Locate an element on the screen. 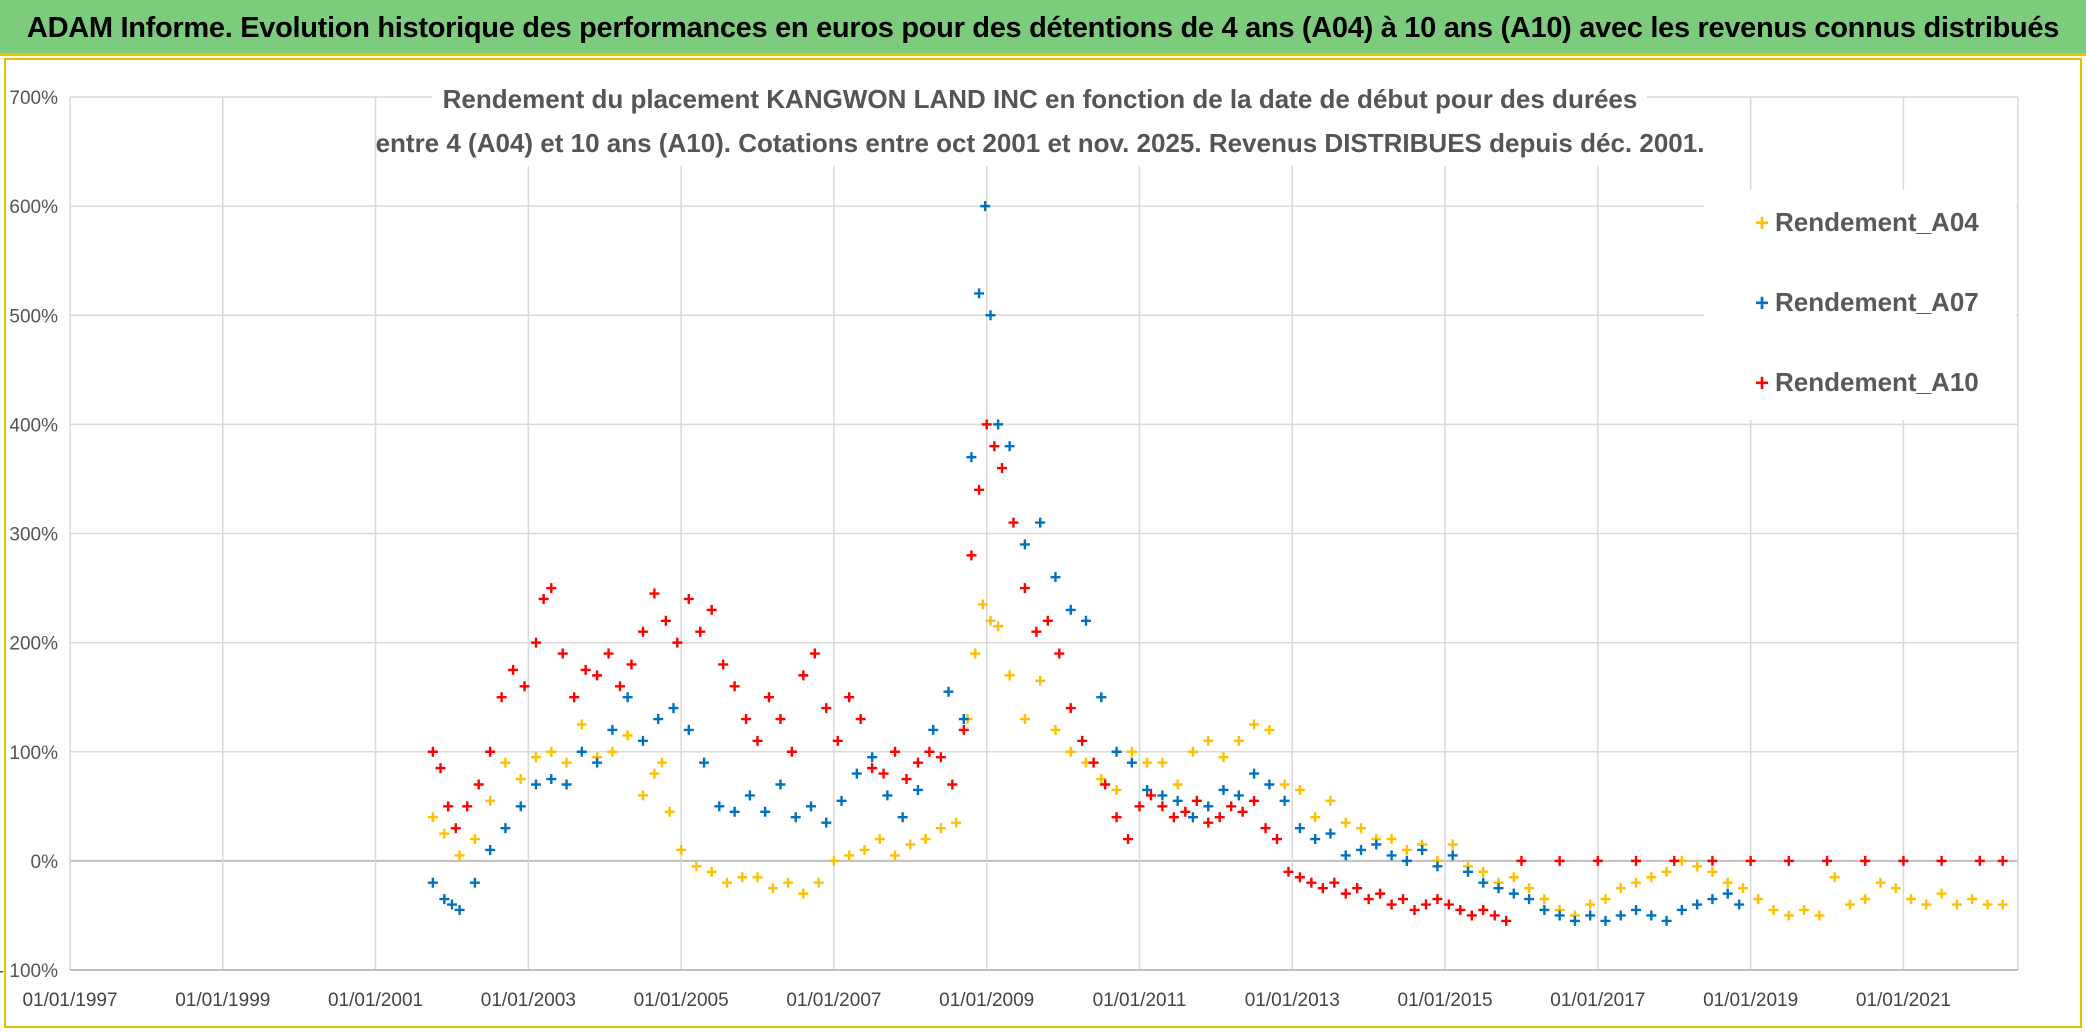 Image resolution: width=2086 pixels, height=1032 pixels. x-tick-label: 01/01/2007 is located at coordinates (833, 1000).